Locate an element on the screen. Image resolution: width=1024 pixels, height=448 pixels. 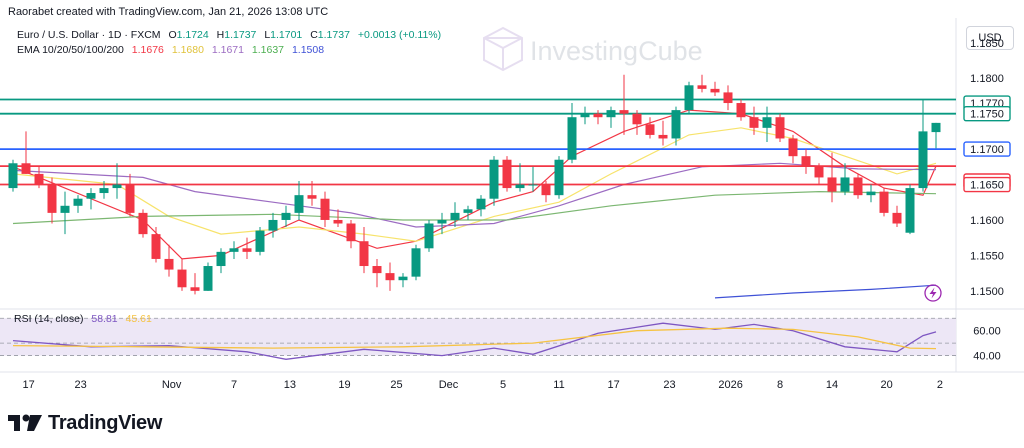
flash-icon is located at coordinates (933, 293).